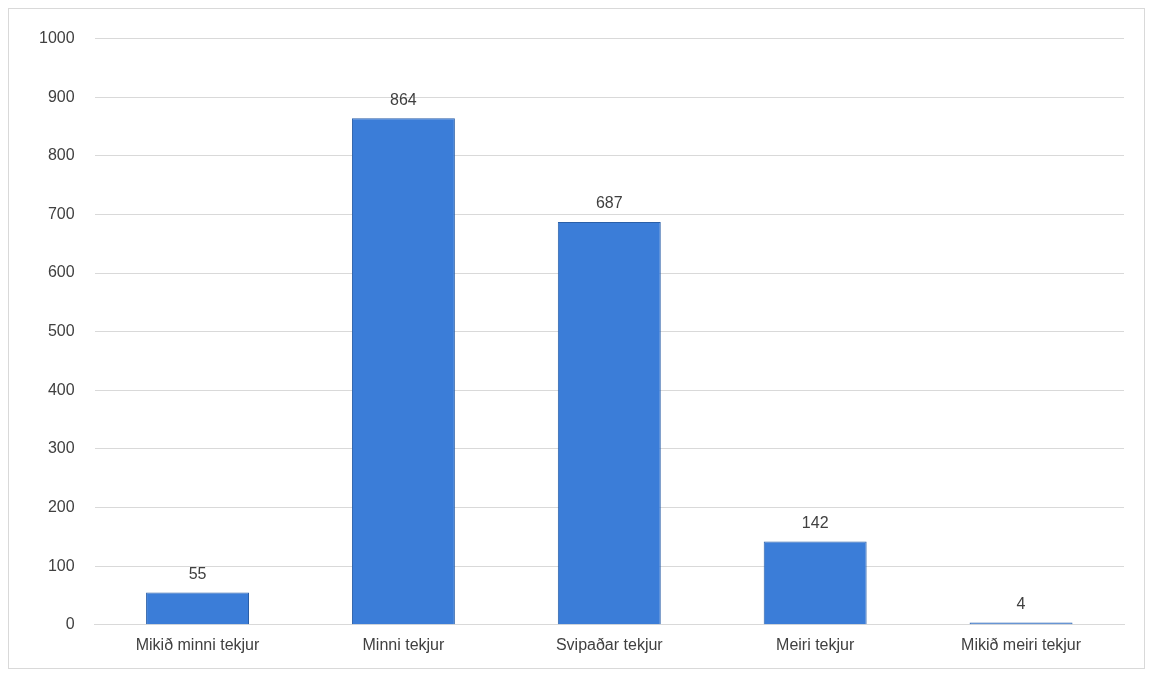 The image size is (1153, 677). What do you see at coordinates (197, 573) in the screenshot?
I see `data-label: 55` at bounding box center [197, 573].